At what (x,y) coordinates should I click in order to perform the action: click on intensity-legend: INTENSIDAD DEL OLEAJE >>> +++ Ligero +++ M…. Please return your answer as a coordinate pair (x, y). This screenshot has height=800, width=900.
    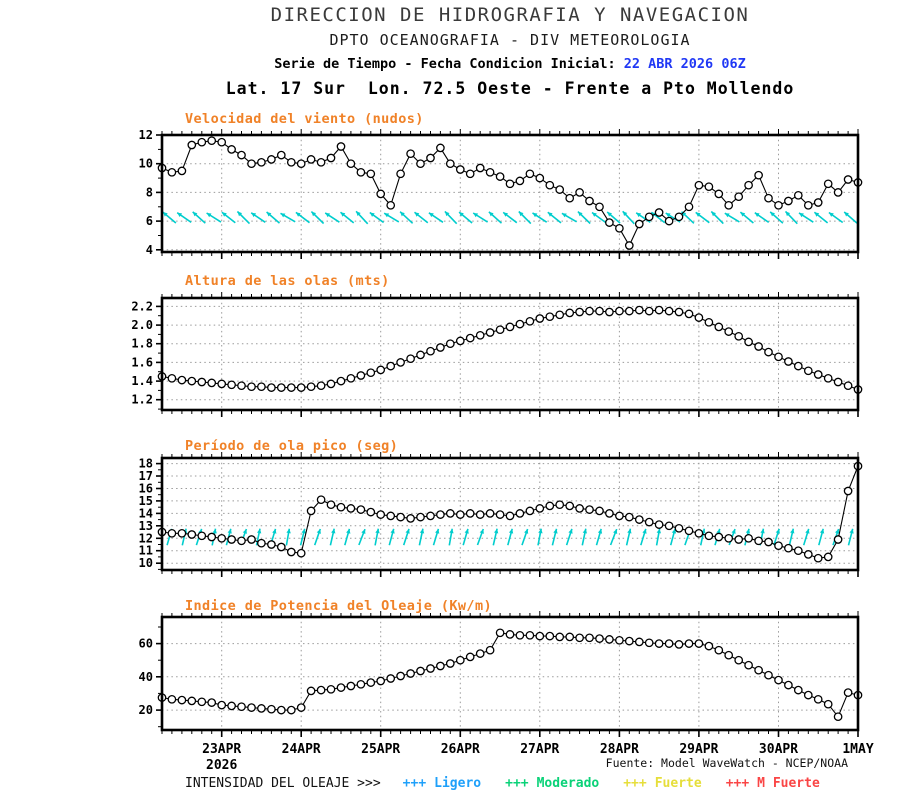
    Looking at the image, I should click on (514, 783).